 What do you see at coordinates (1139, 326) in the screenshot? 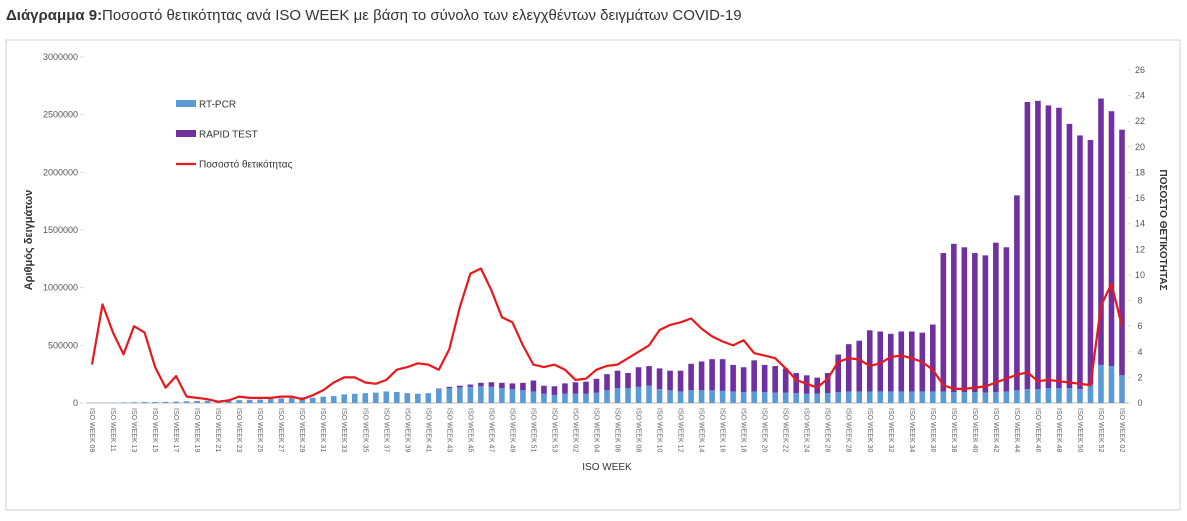
I see `y2-tick-label: 6` at bounding box center [1139, 326].